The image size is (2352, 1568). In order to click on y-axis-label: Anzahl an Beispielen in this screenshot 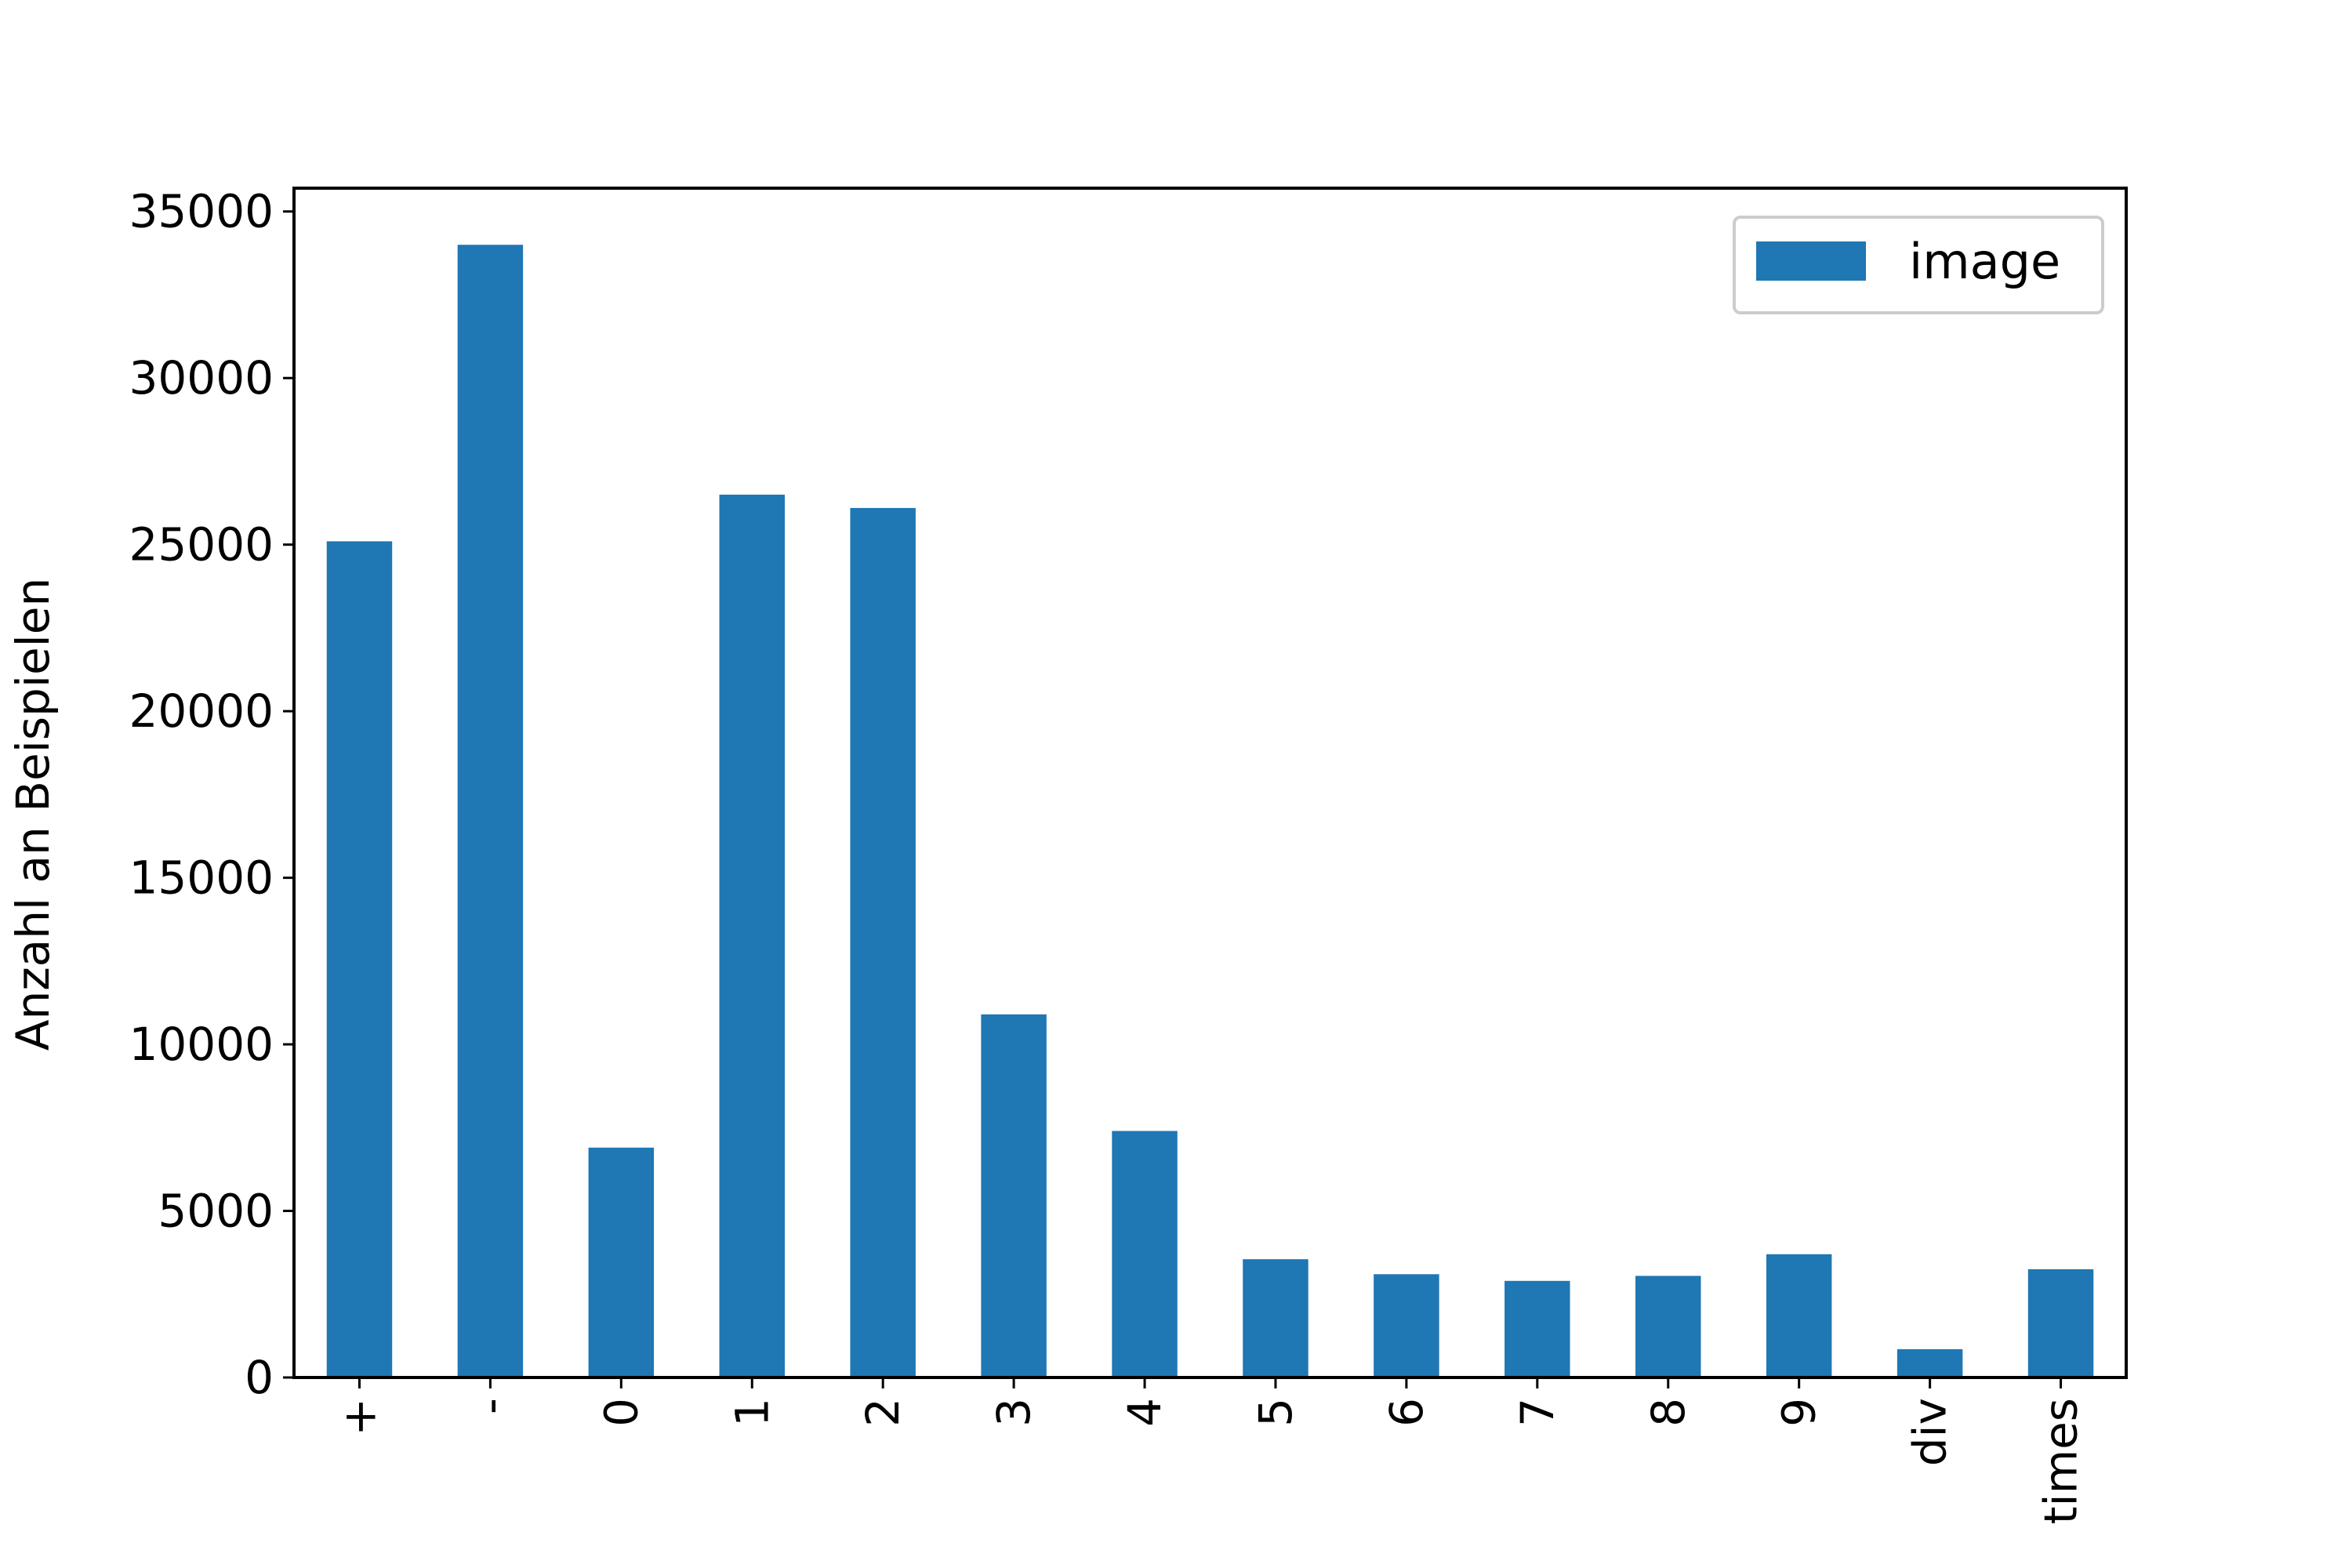, I will do `click(33, 815)`.